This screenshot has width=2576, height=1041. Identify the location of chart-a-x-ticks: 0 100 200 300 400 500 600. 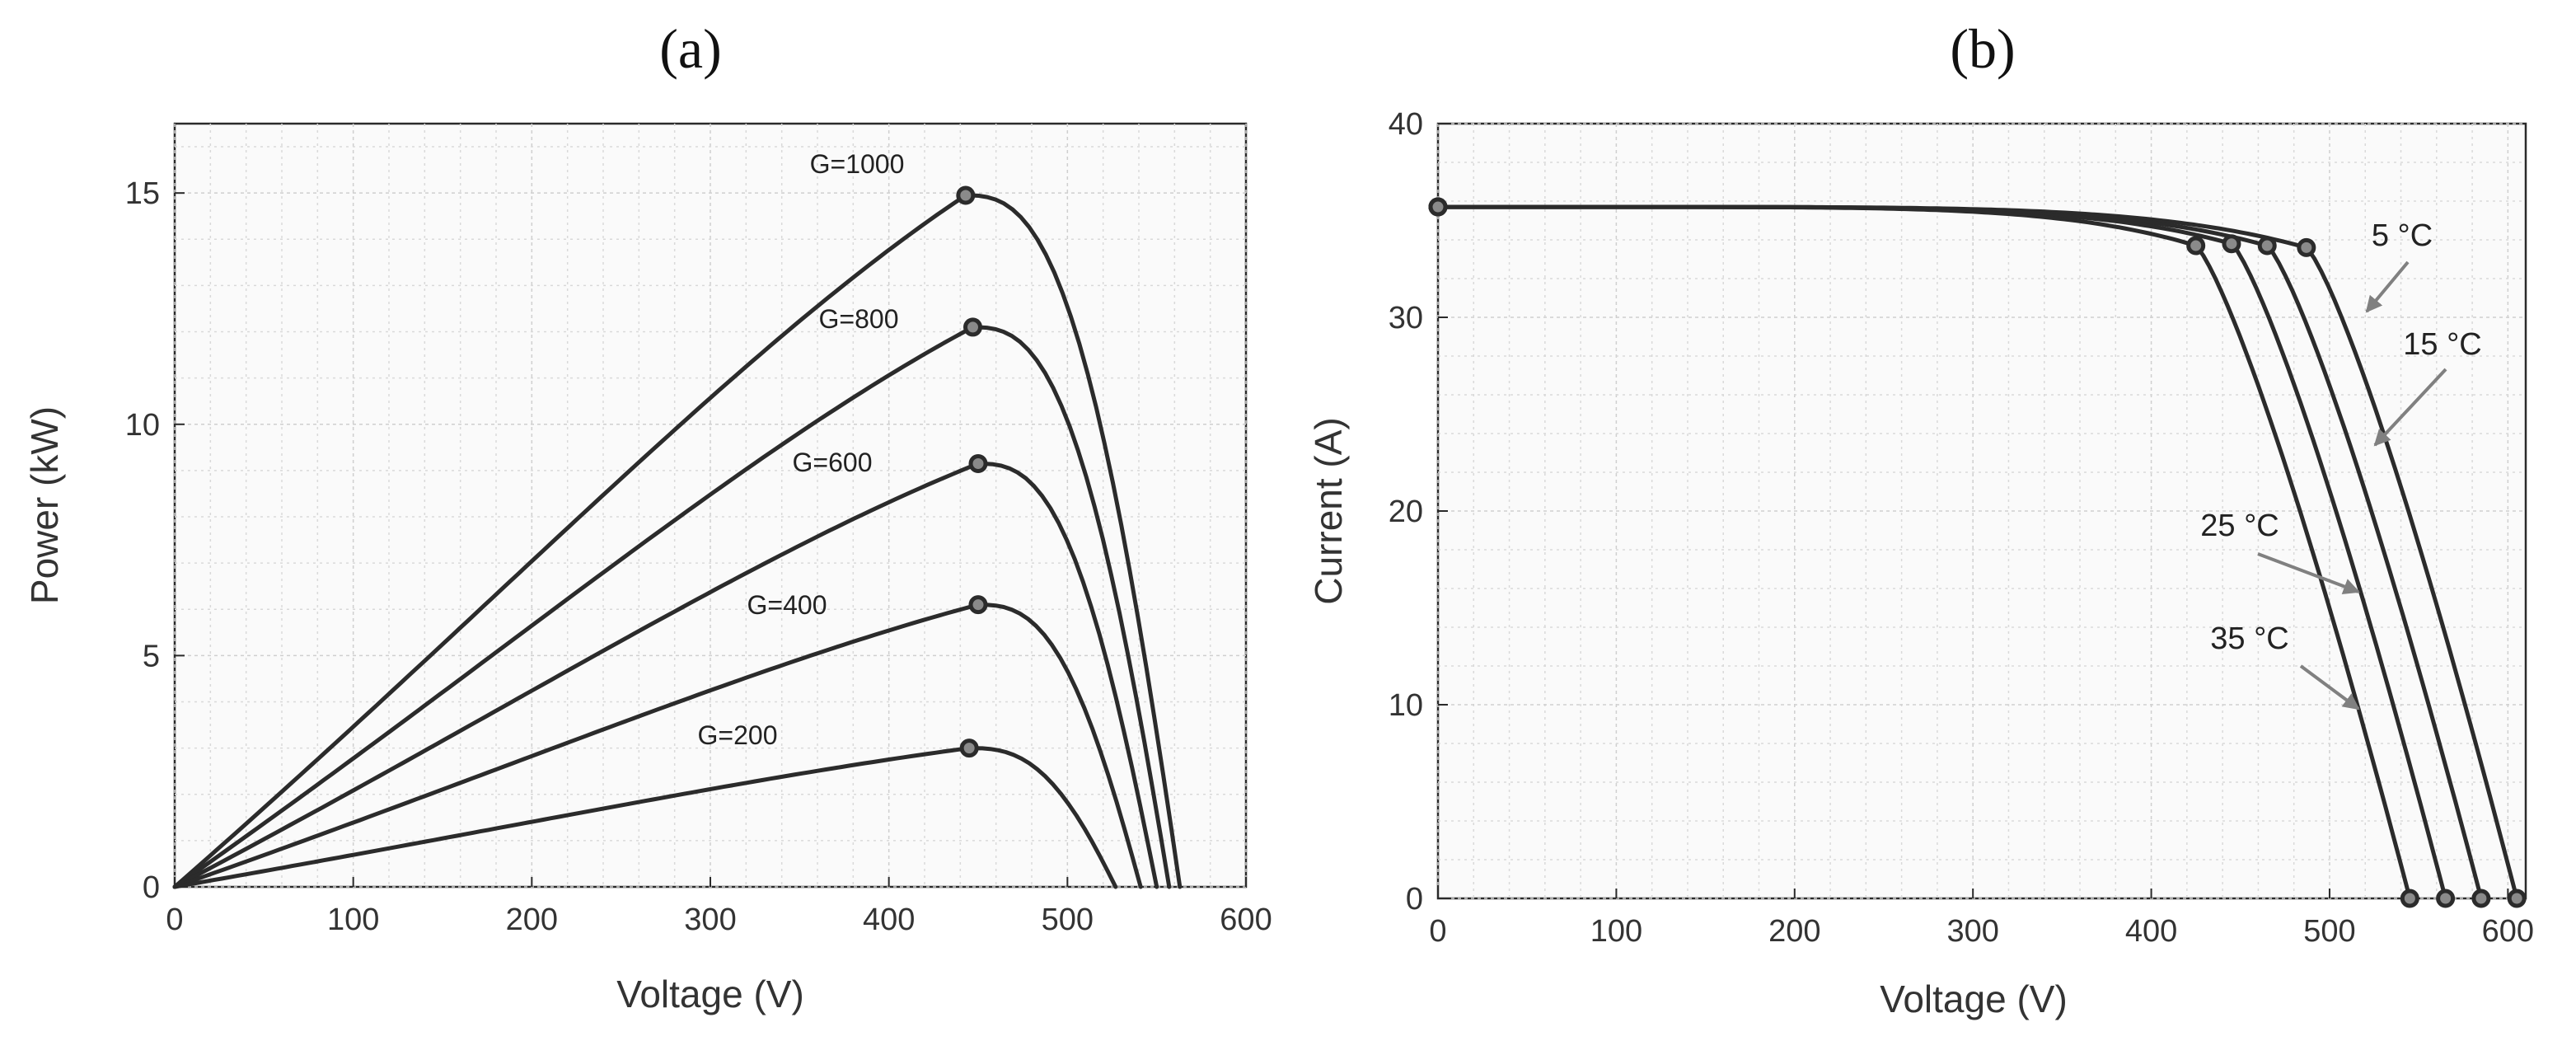
(719, 907).